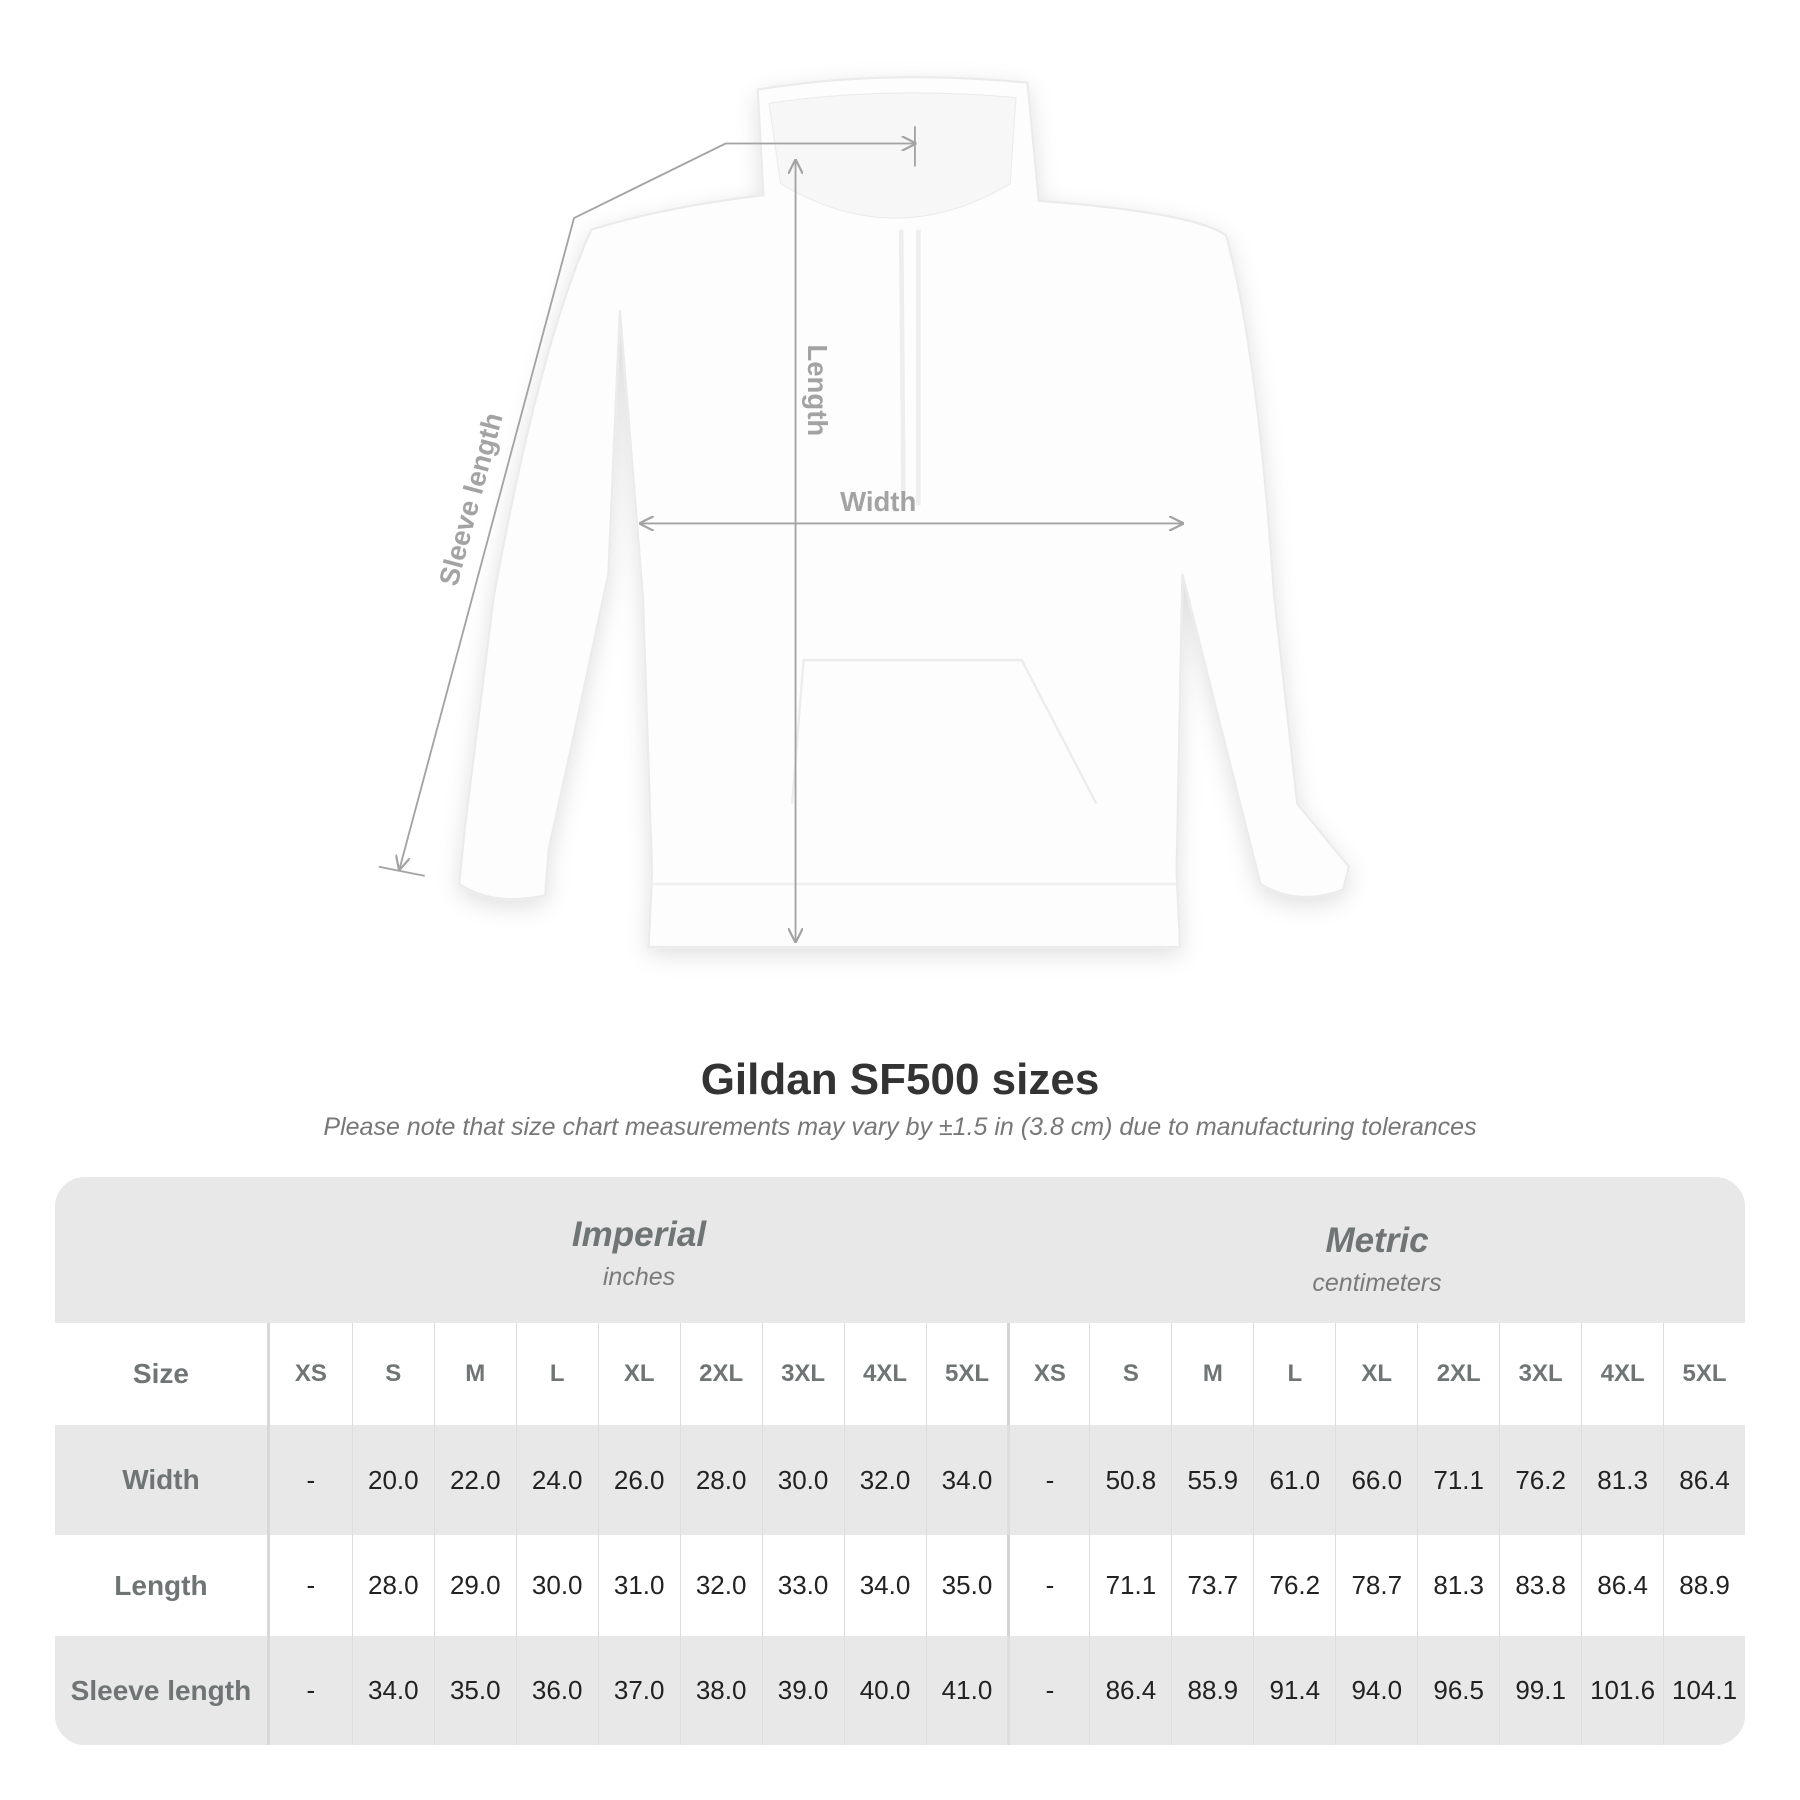 This screenshot has width=1800, height=1800. Describe the element at coordinates (1376, 1374) in the screenshot. I see `size-header-metric: XL` at that location.